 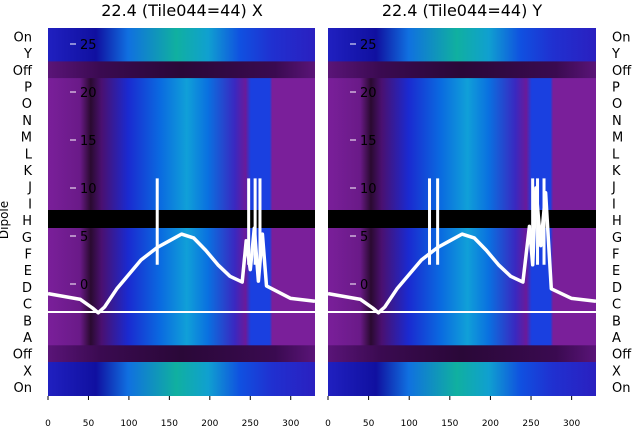 What do you see at coordinates (27, 171) in the screenshot?
I see `line-label: K` at bounding box center [27, 171].